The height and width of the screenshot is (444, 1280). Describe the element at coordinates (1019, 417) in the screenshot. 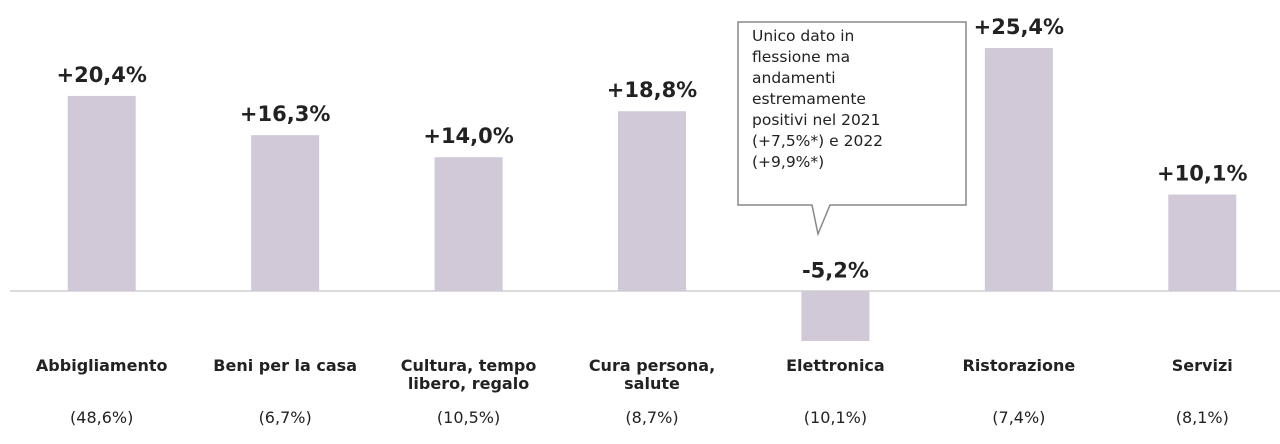

I see `share-label: (7,4%)` at that location.